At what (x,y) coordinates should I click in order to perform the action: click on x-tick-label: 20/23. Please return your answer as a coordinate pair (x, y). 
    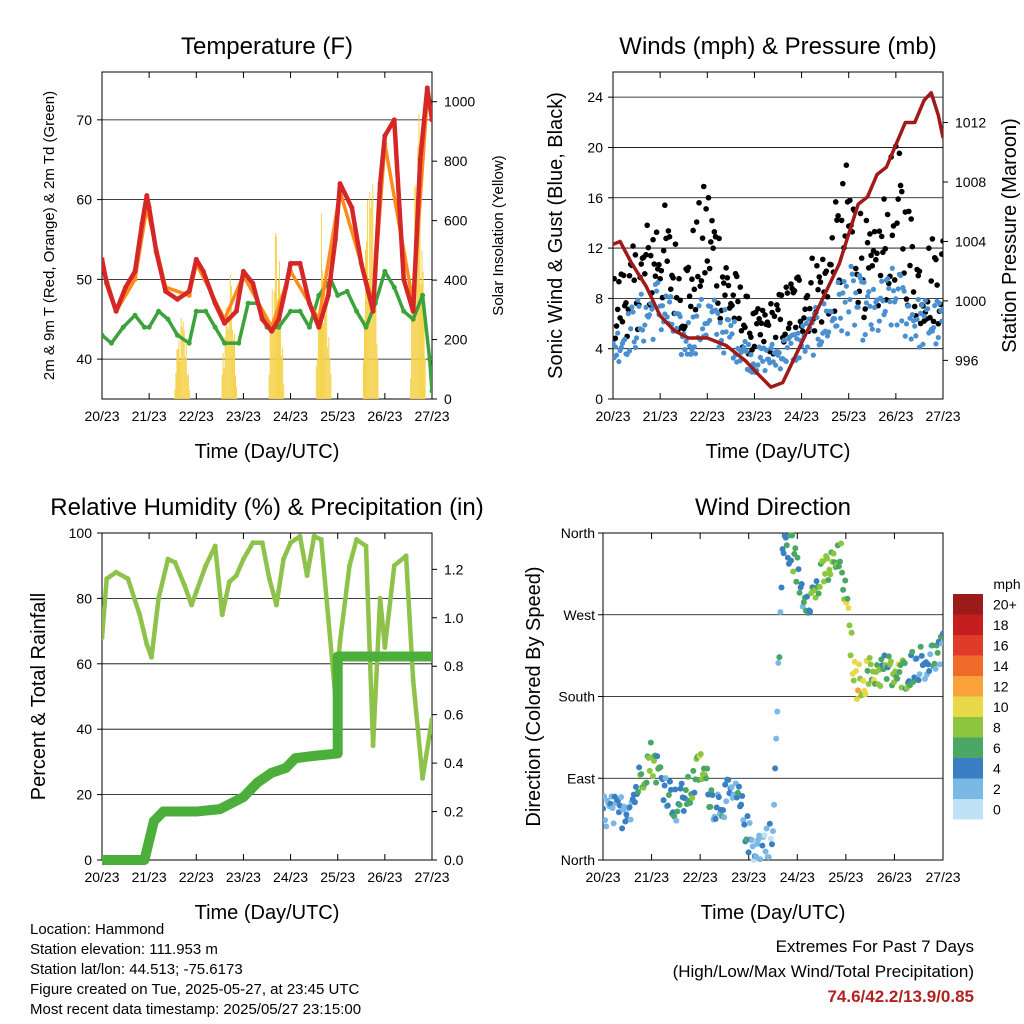
    Looking at the image, I should click on (612, 416).